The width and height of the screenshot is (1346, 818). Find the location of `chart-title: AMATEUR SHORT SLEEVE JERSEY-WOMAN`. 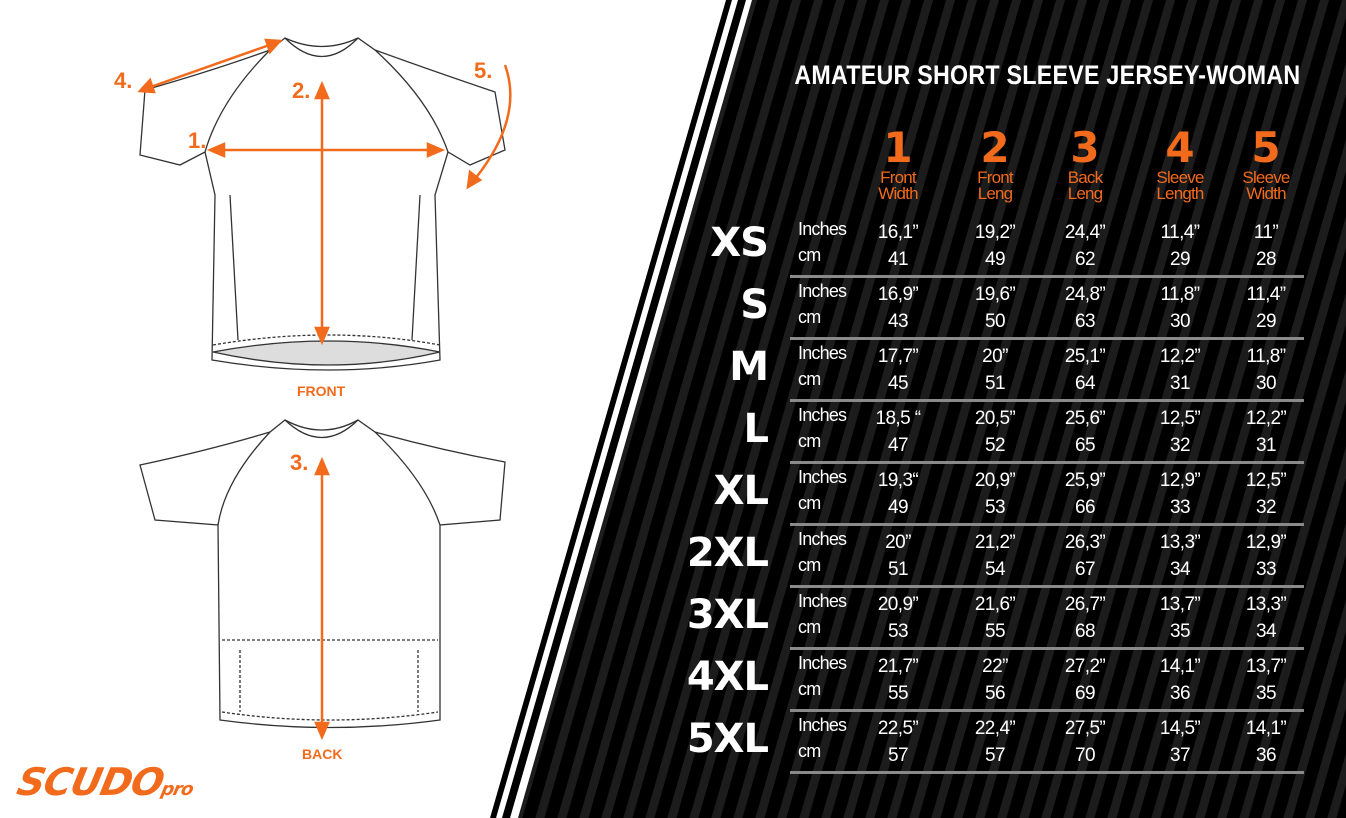

chart-title: AMATEUR SHORT SLEEVE JERSEY-WOMAN is located at coordinates (1046, 75).